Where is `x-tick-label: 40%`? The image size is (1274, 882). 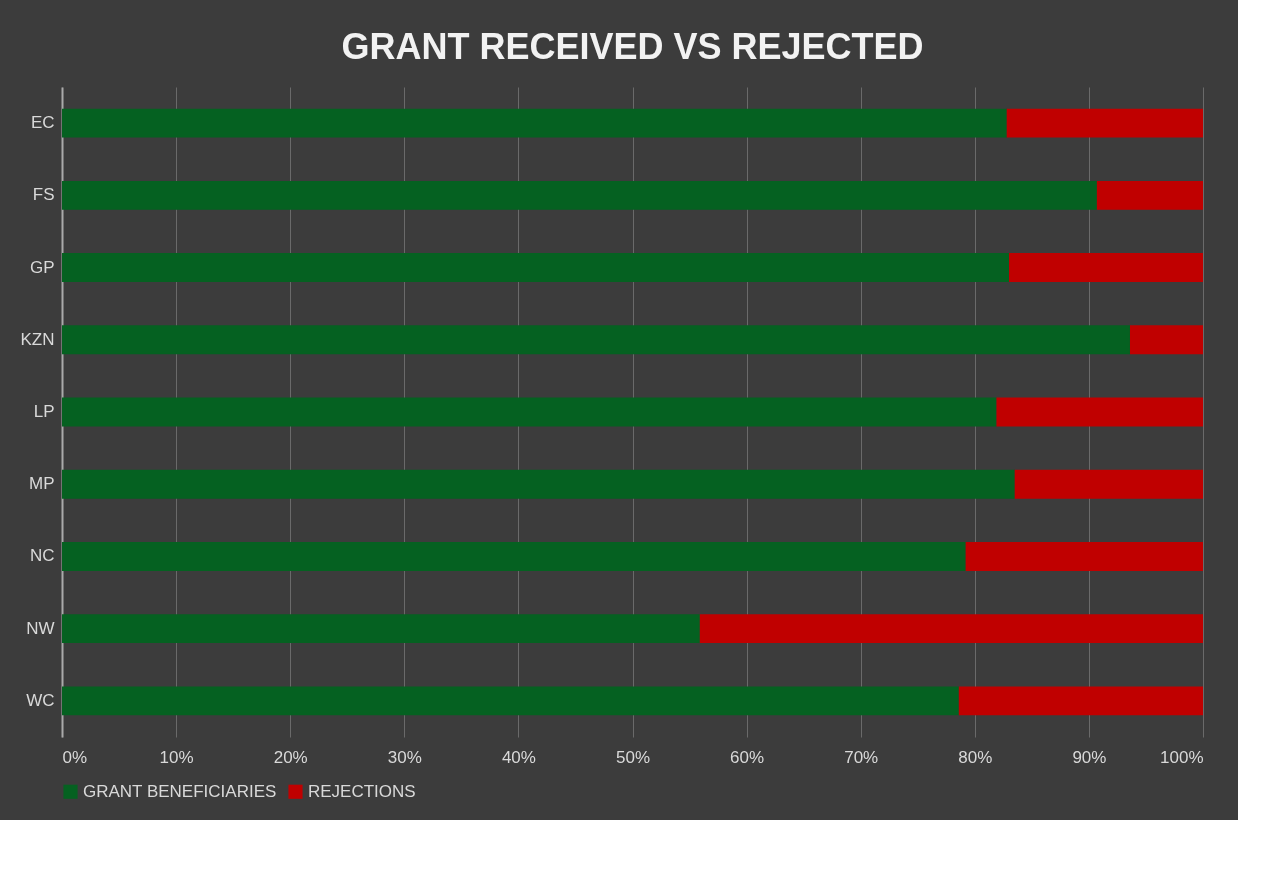 x-tick-label: 40% is located at coordinates (518, 757).